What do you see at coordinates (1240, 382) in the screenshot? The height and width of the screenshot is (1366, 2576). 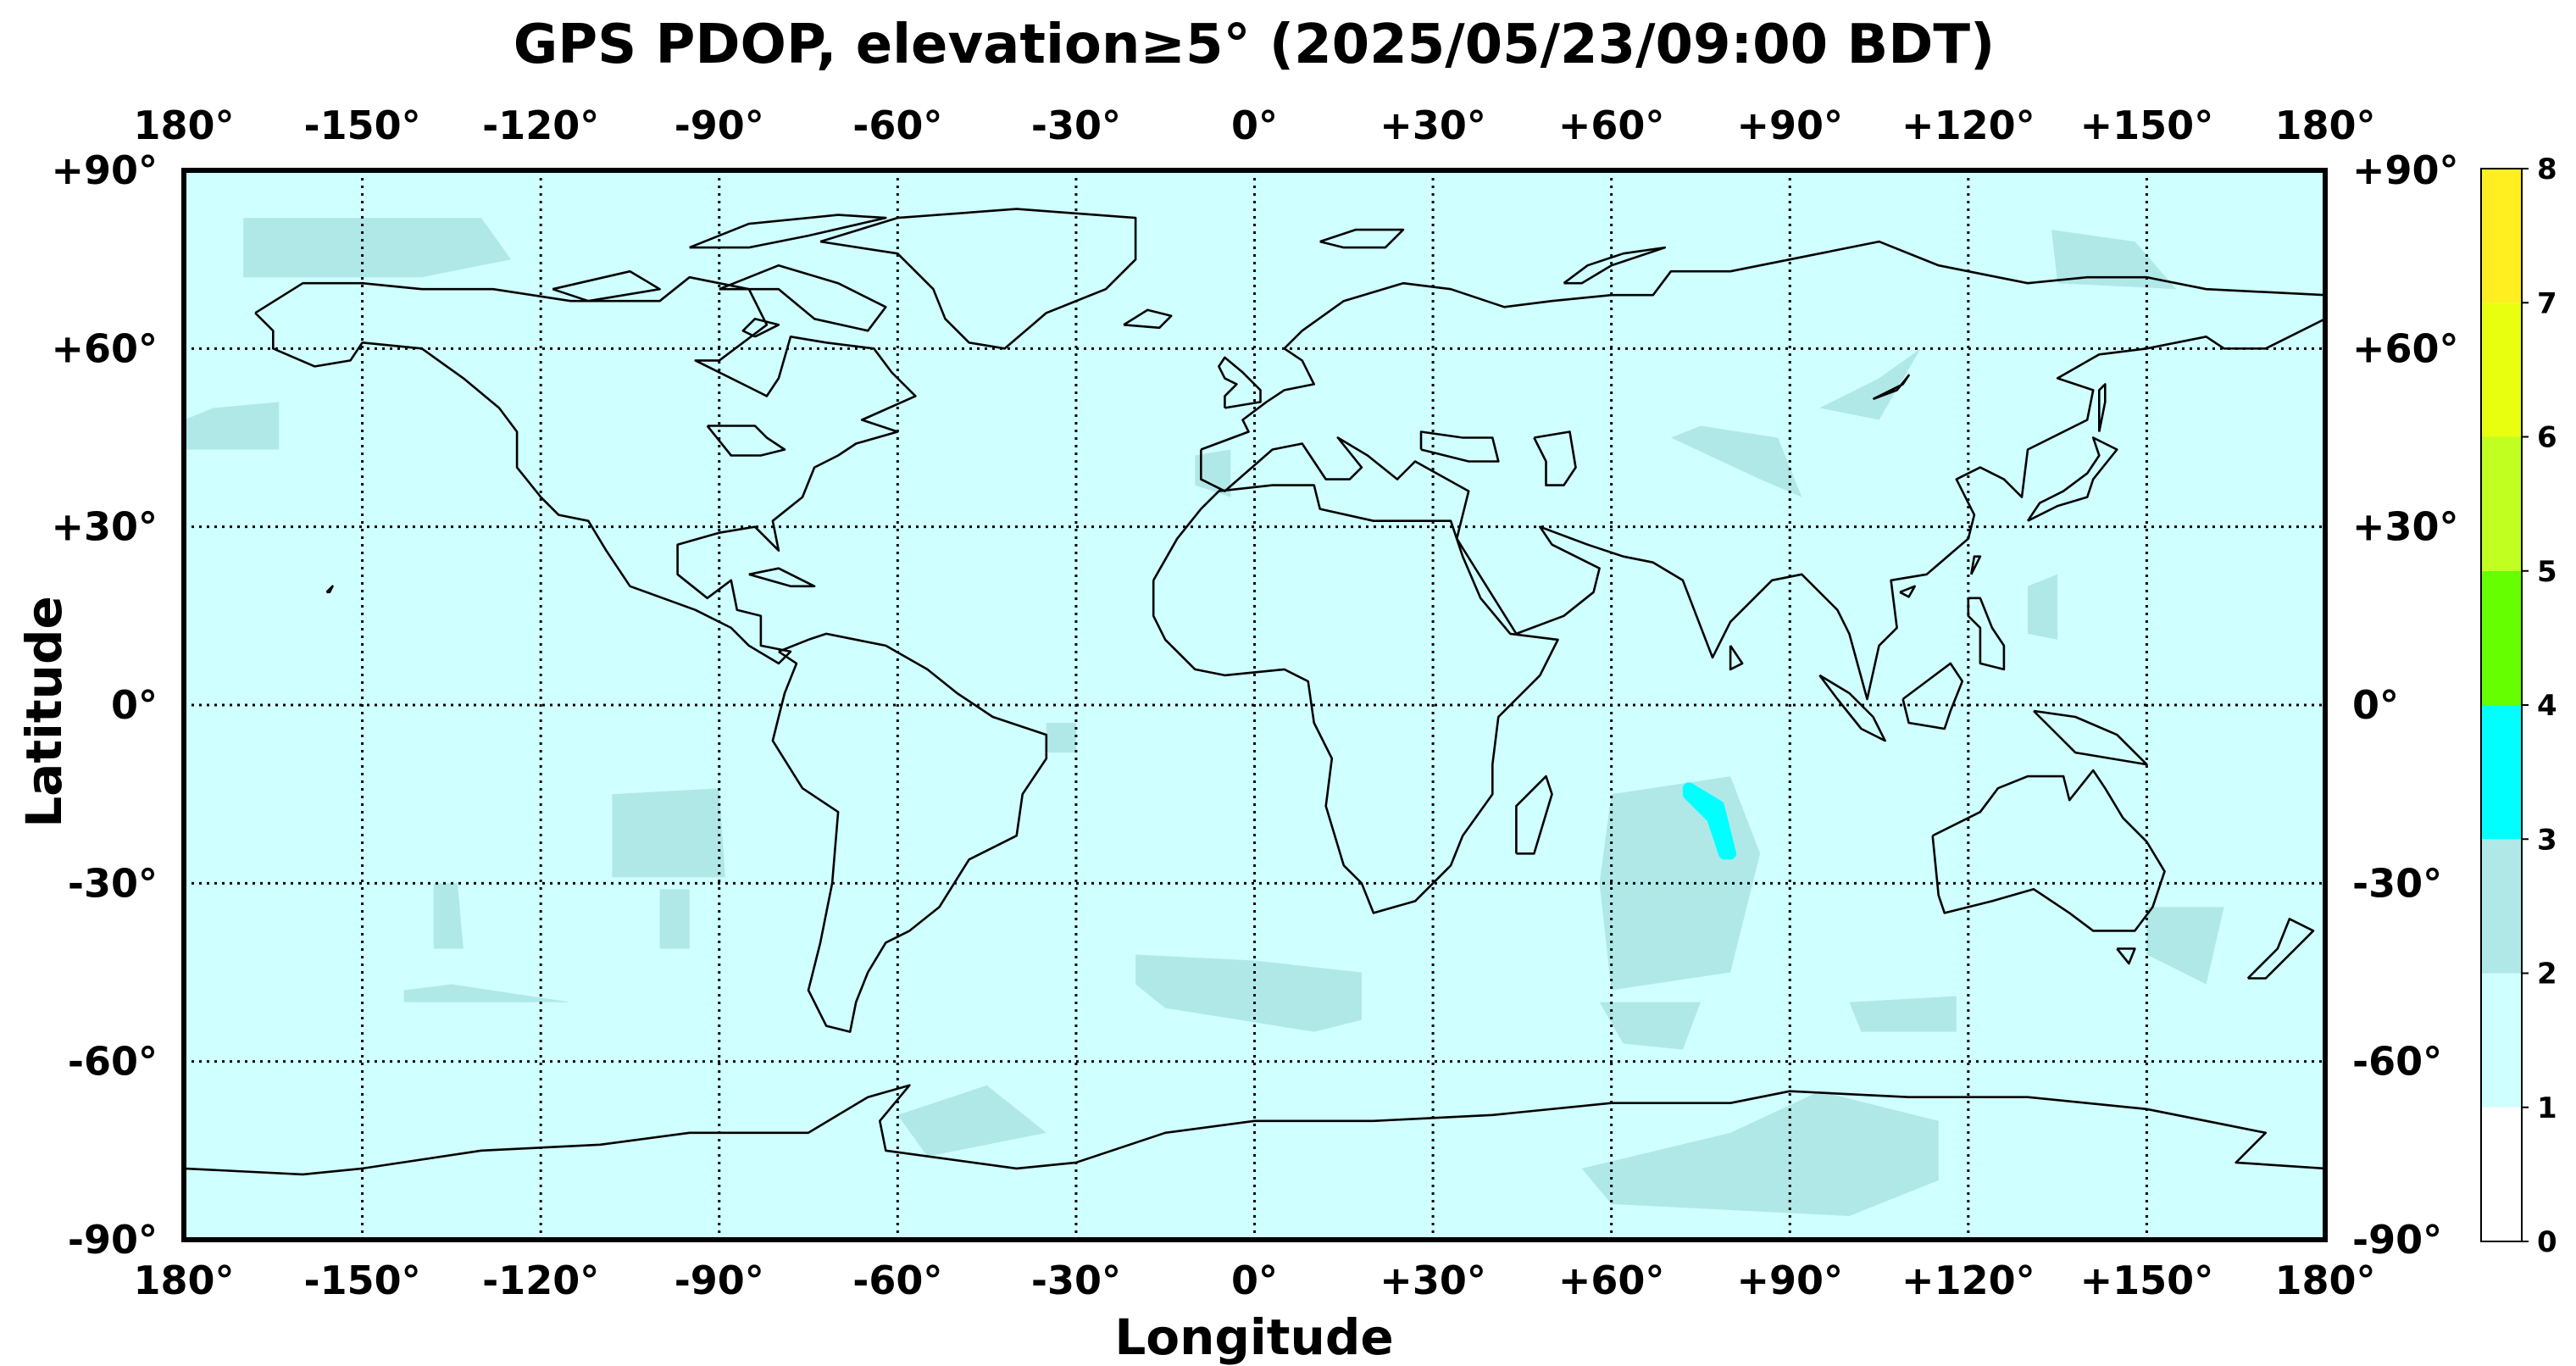 I see `coastline-great-britain` at bounding box center [1240, 382].